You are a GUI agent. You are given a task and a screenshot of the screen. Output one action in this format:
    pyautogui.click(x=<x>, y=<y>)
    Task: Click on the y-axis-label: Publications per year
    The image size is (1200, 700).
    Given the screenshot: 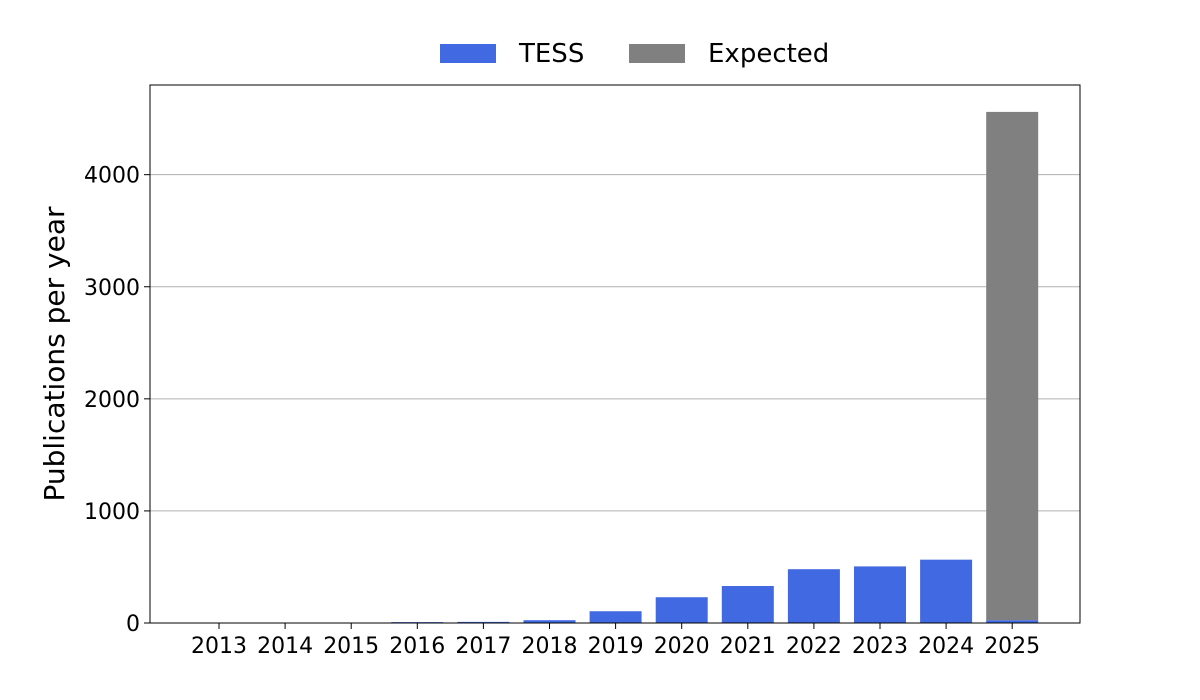 What is the action you would take?
    pyautogui.click(x=54, y=354)
    